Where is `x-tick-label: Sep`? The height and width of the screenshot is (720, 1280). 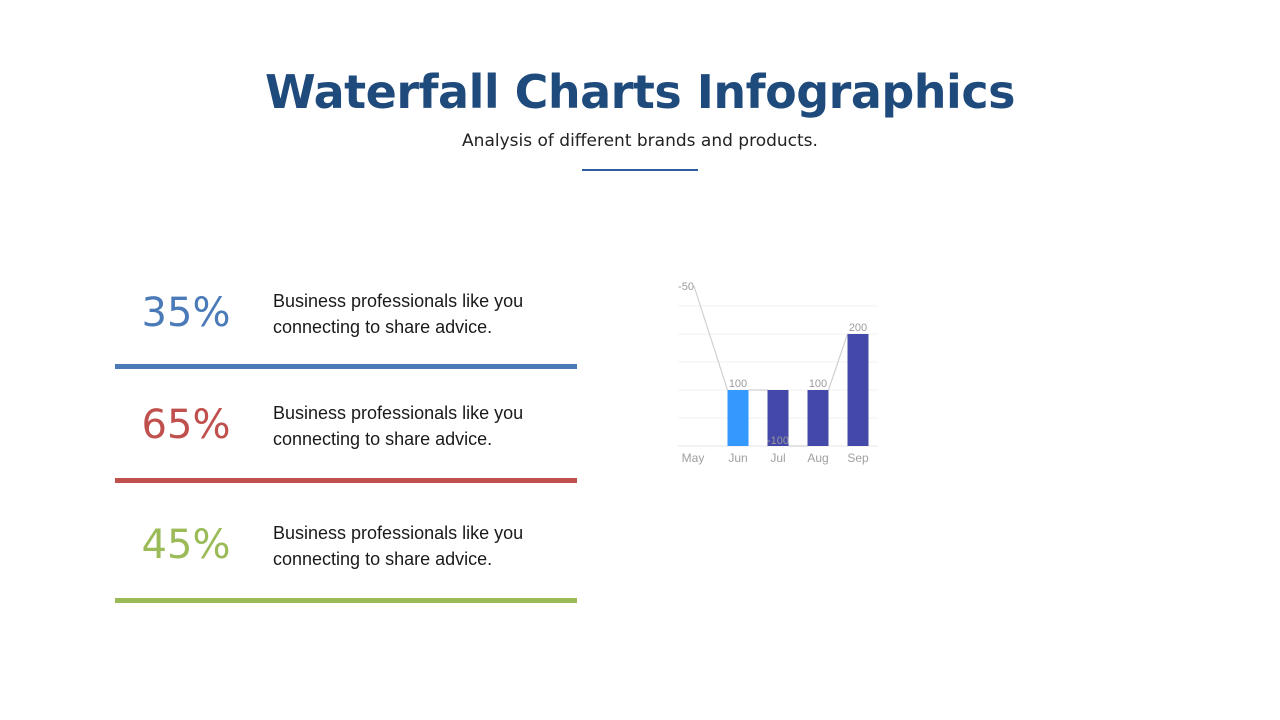 x-tick-label: Sep is located at coordinates (858, 458).